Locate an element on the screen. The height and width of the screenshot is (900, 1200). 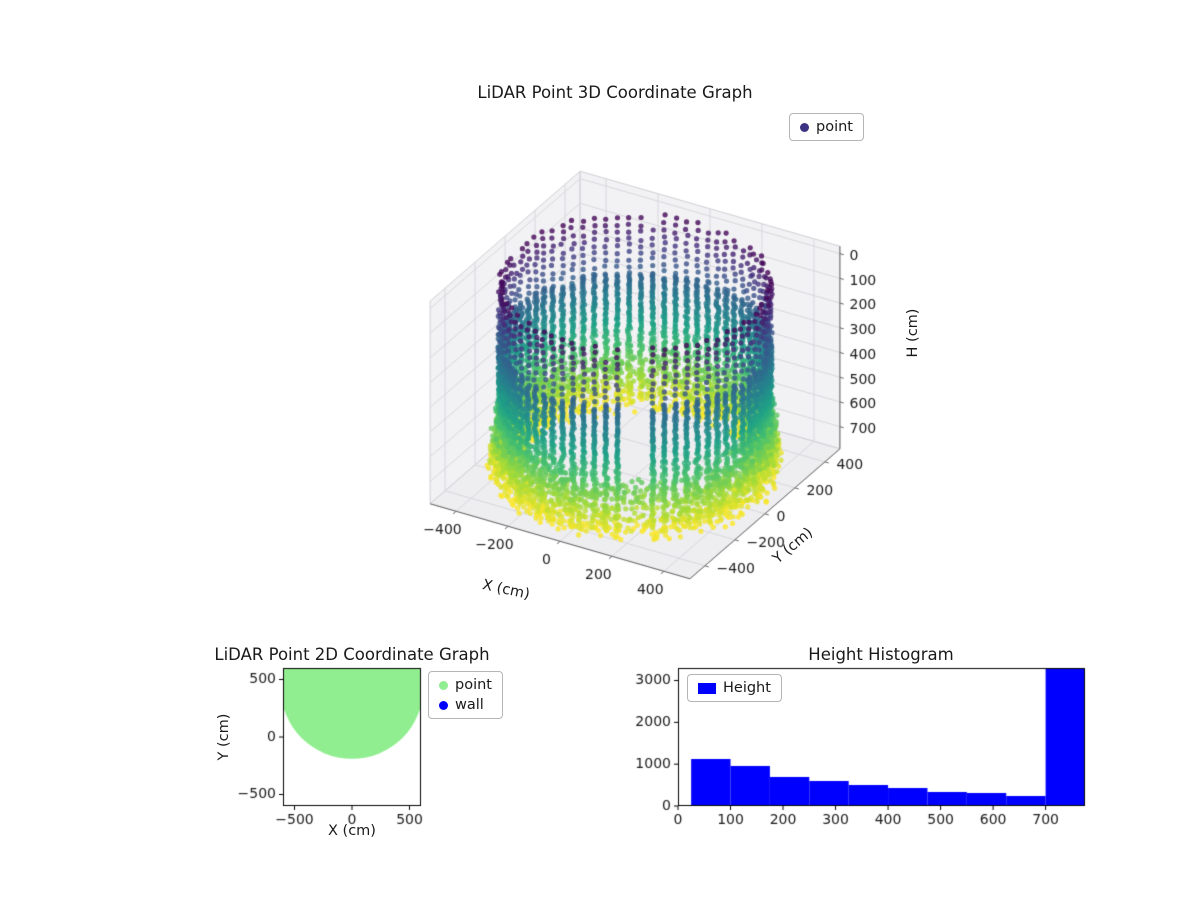
legend-item-wall: wall is located at coordinates (465, 705).